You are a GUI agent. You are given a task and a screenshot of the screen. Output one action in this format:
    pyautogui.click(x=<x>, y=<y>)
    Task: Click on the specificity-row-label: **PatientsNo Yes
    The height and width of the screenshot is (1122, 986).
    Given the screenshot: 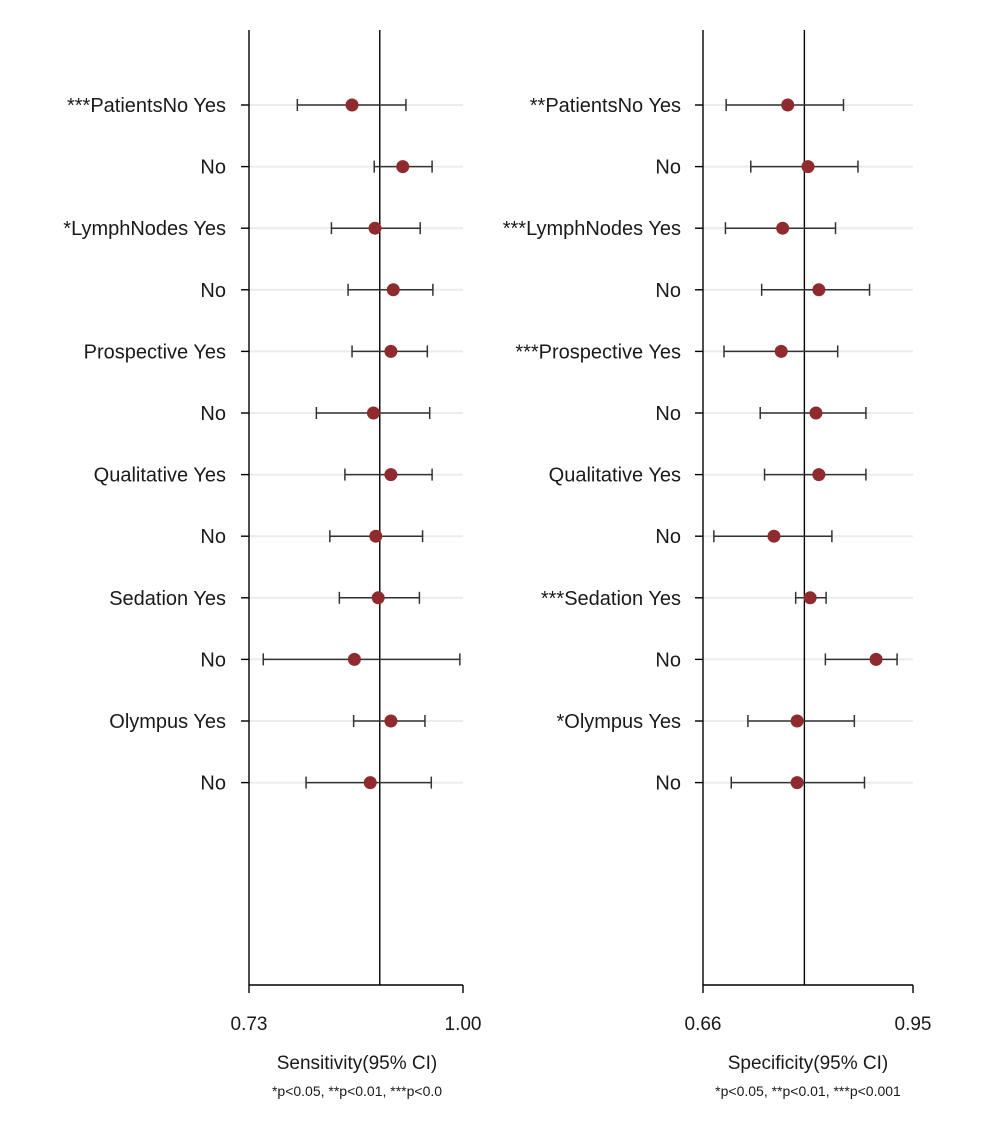 What is the action you would take?
    pyautogui.click(x=605, y=106)
    